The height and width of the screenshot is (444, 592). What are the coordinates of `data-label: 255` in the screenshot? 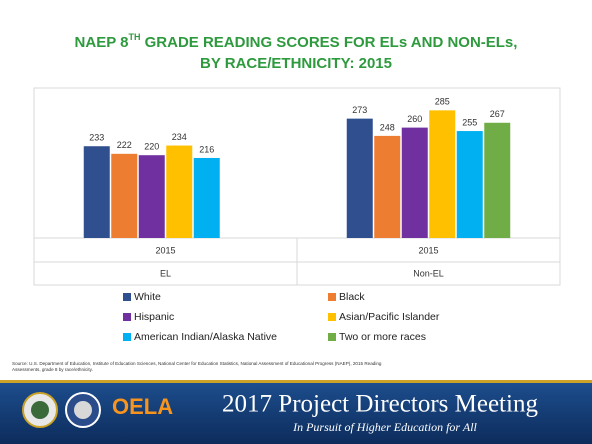 It's located at (469, 122).